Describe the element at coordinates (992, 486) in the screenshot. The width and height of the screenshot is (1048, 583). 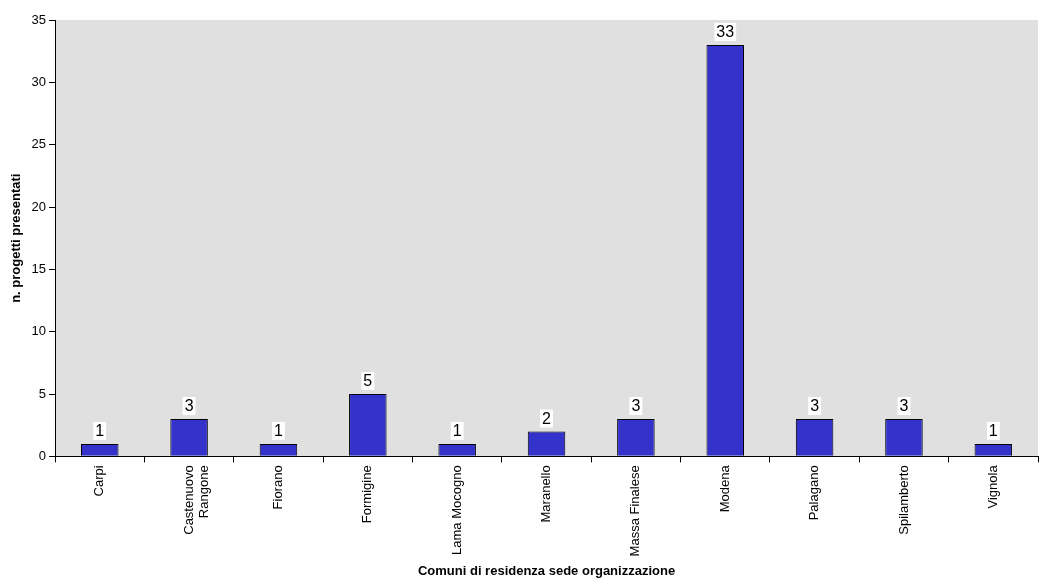
I see `x-tick-label: Vignola` at that location.